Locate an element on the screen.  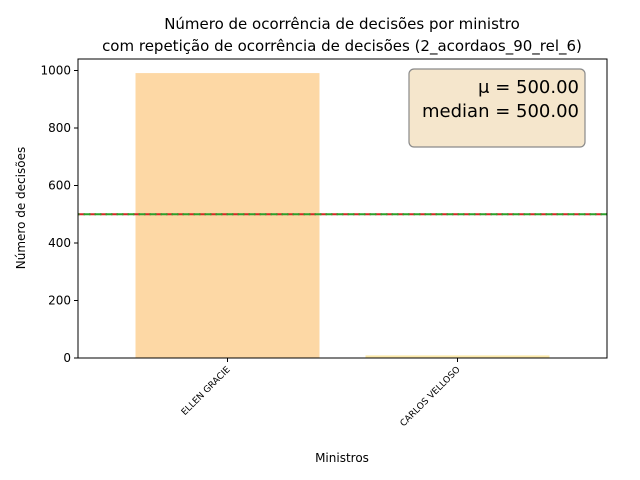
stats-mean: μ = 500.00 is located at coordinates (528, 87).